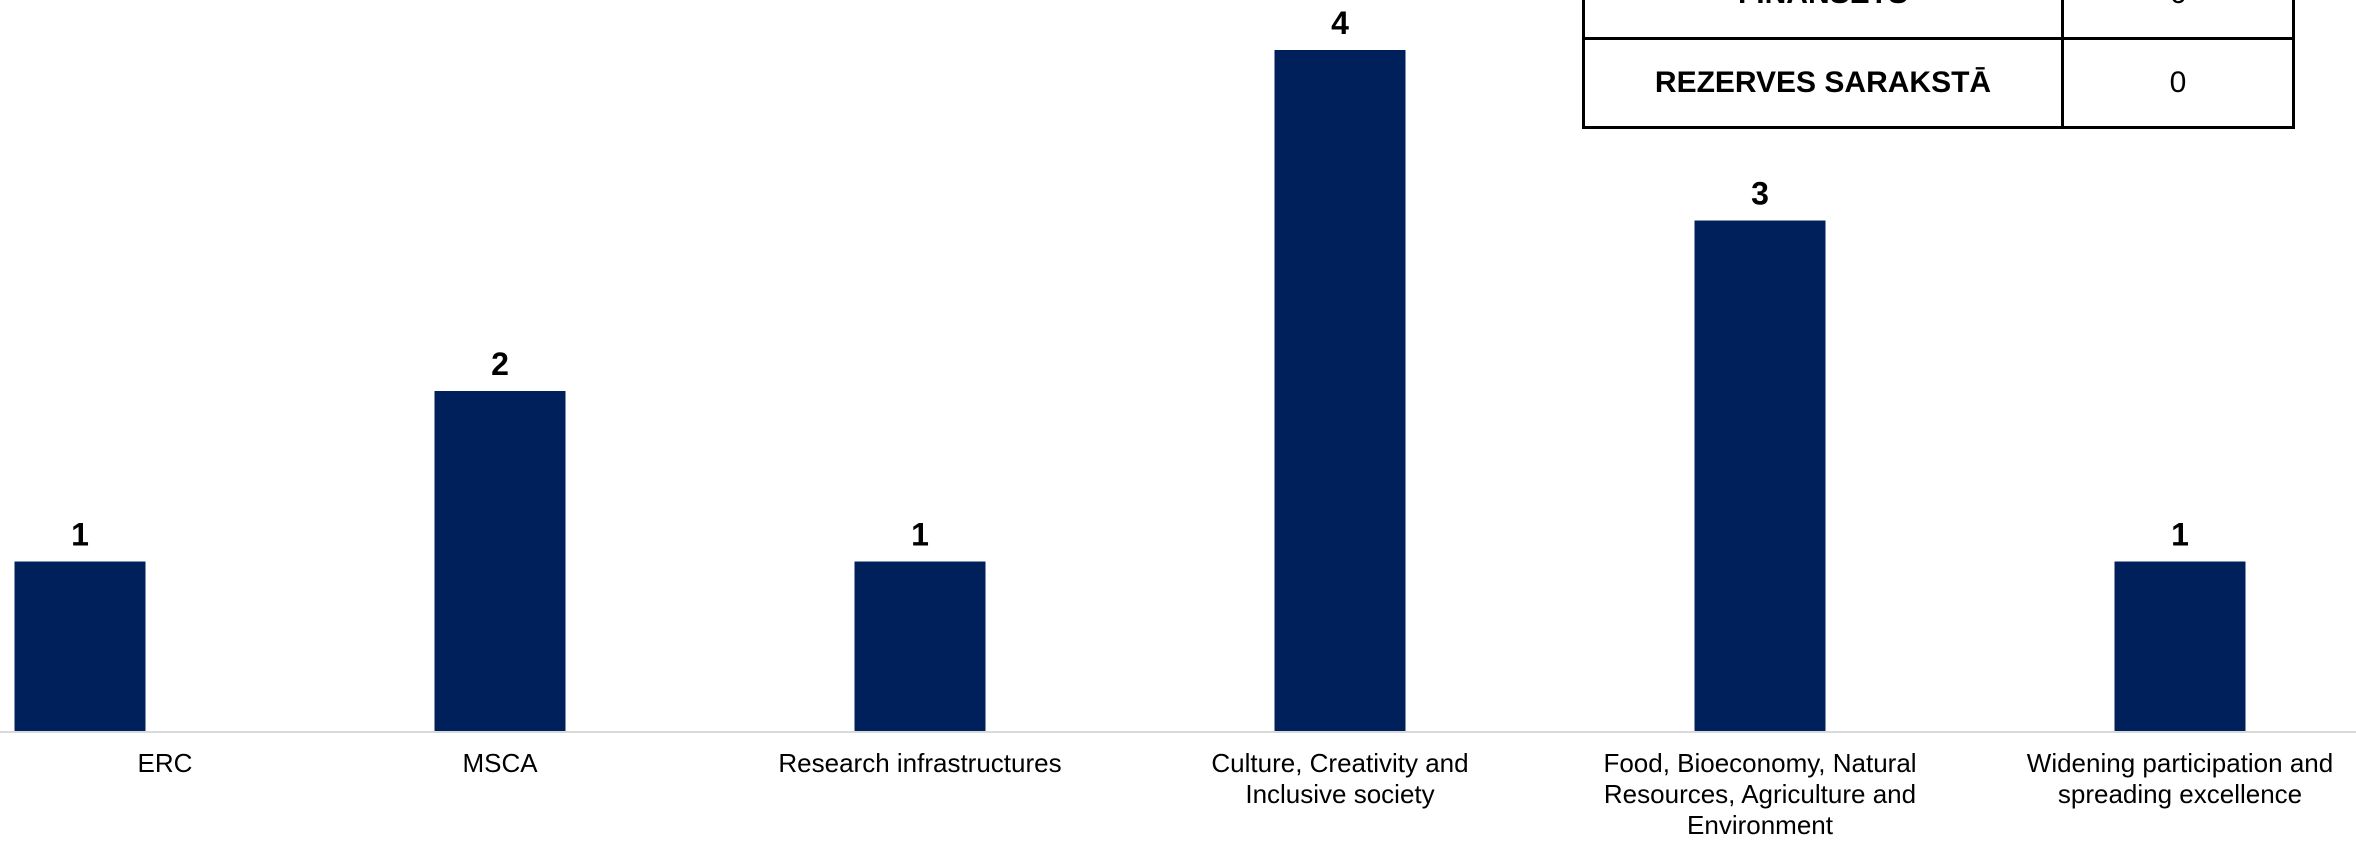  Describe the element at coordinates (1823, 83) in the screenshot. I see `row-label-reserve: REZERVES SARAKSTĀ` at that location.